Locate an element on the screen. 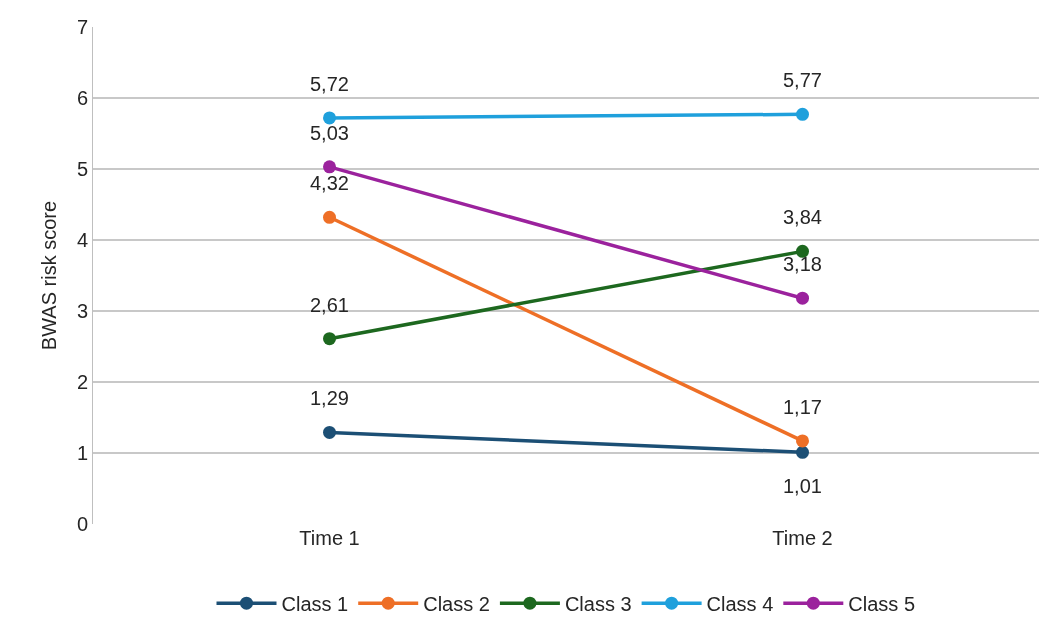 The image size is (1051, 635). y-tick-label: 1 is located at coordinates (82, 453).